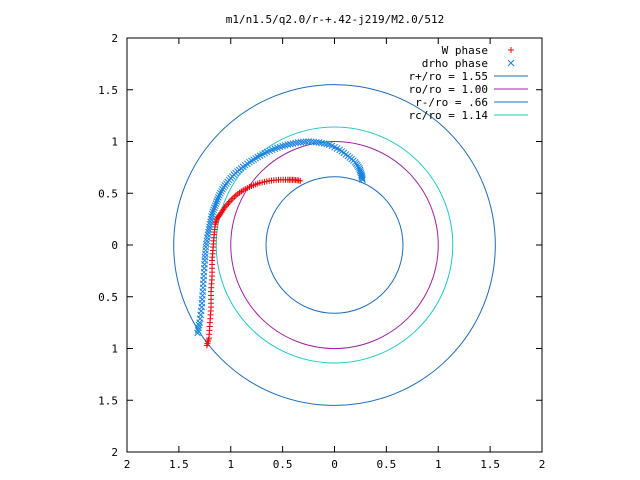 This screenshot has height=480, width=640. What do you see at coordinates (465, 50) in the screenshot?
I see `legend-label: W phase` at bounding box center [465, 50].